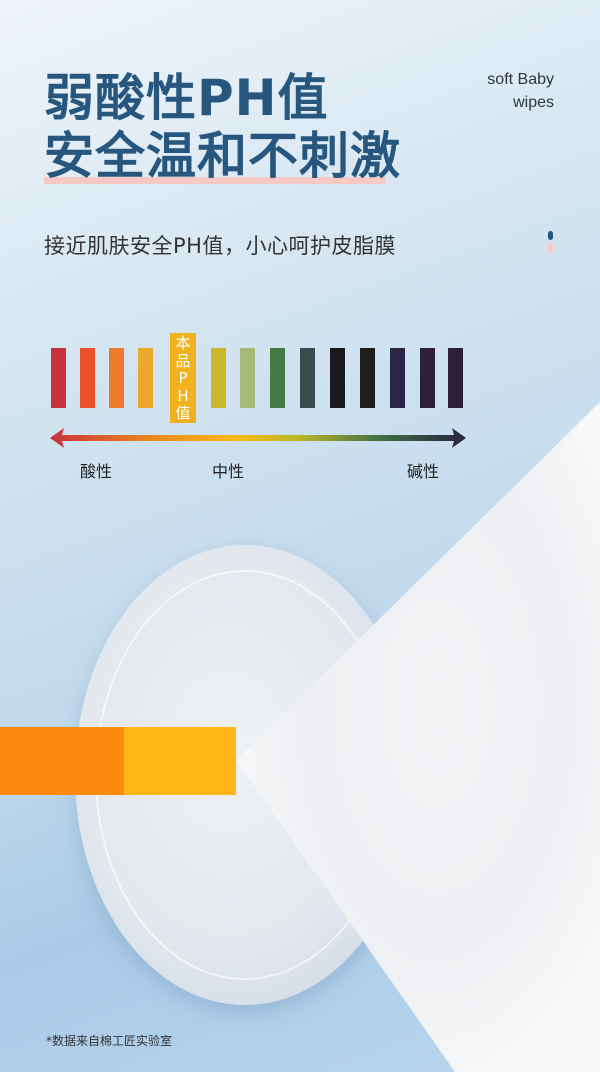  I want to click on headline-underline, so click(215, 180).